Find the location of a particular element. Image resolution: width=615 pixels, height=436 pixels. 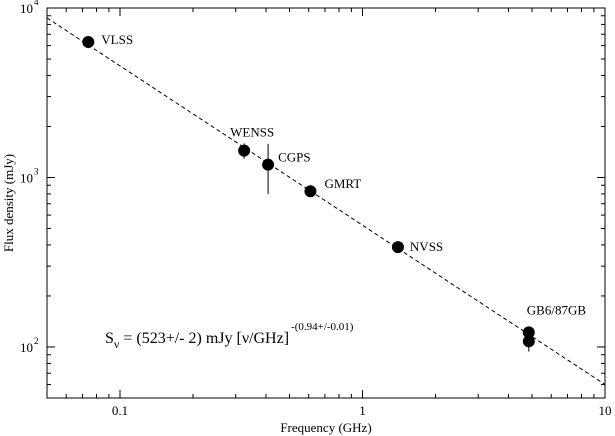

point-label: GMRT is located at coordinates (342, 183).